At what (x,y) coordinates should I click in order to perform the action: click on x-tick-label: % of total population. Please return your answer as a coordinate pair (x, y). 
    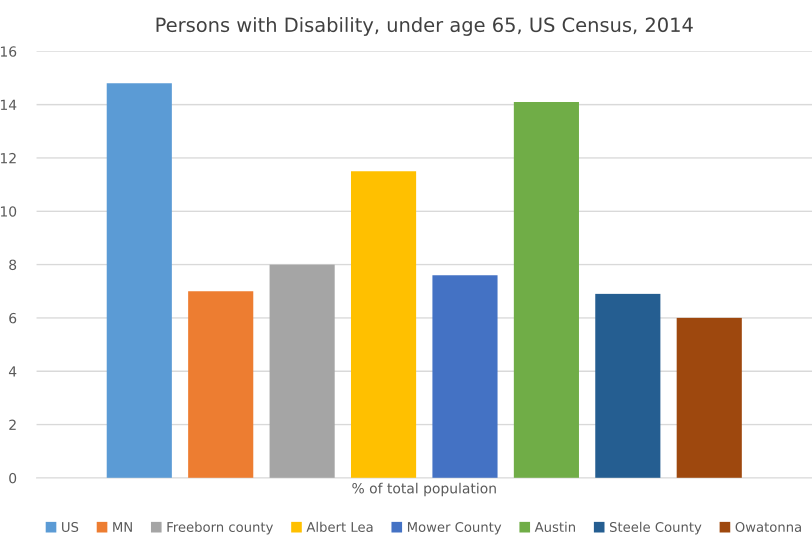
    Looking at the image, I should click on (424, 489).